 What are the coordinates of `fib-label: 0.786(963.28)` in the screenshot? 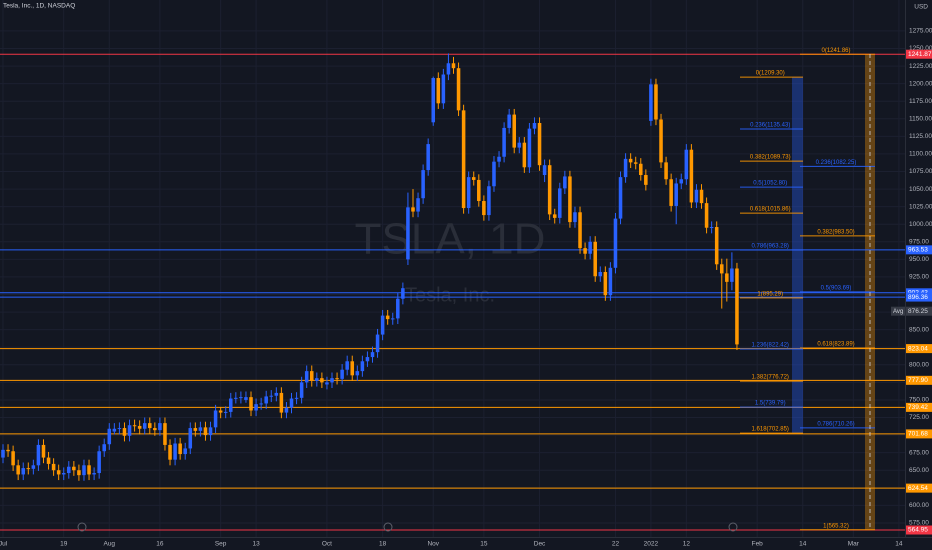 It's located at (770, 247).